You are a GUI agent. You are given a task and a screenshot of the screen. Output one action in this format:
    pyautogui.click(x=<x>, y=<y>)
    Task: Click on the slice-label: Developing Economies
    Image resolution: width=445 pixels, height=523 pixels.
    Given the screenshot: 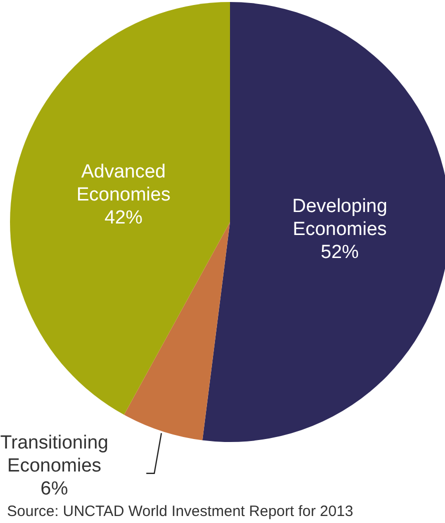 What is the action you would take?
    pyautogui.click(x=340, y=218)
    